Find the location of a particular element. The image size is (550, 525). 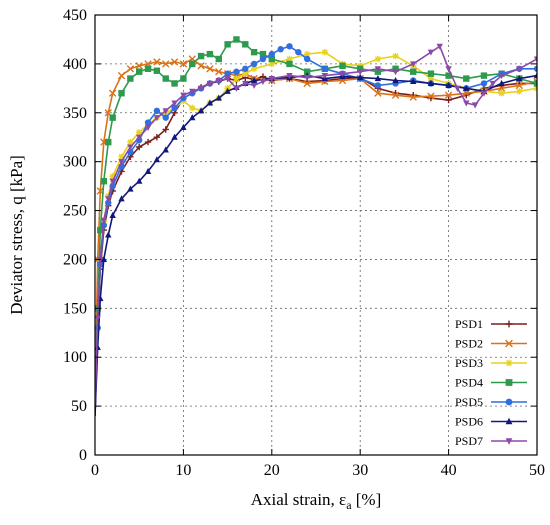

legend-item-psd7: PSD7 is located at coordinates (491, 441).